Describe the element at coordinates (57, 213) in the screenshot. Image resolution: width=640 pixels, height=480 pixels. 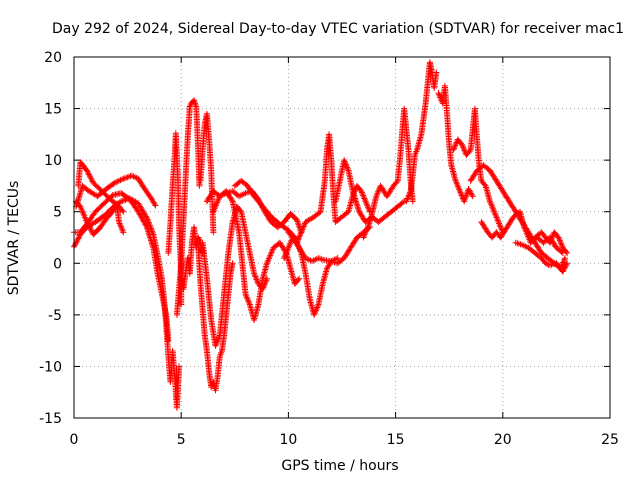
I see `y-tick-label: 5` at that location.